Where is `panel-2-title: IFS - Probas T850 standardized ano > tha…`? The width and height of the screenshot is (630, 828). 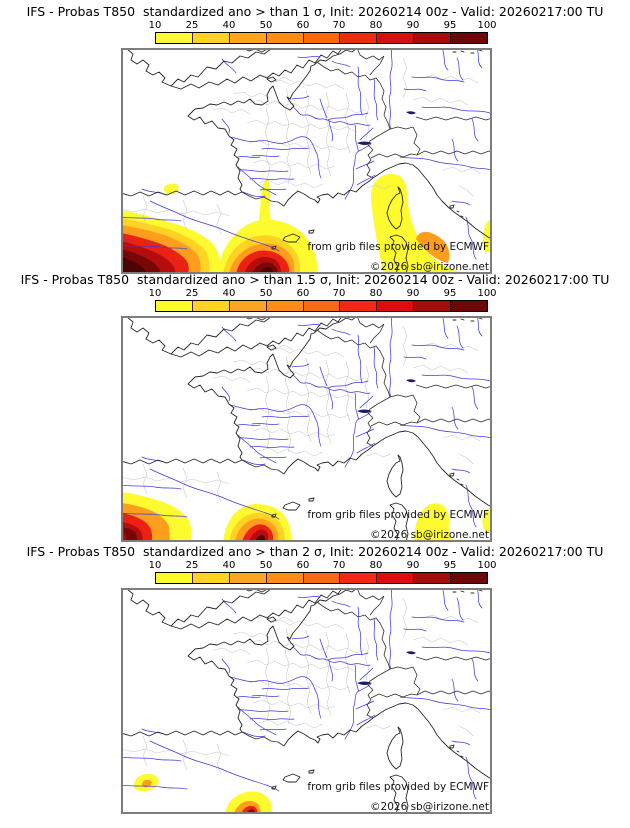
panel-2-title: IFS - Probas T850 standardized ano > tha… is located at coordinates (315, 279).